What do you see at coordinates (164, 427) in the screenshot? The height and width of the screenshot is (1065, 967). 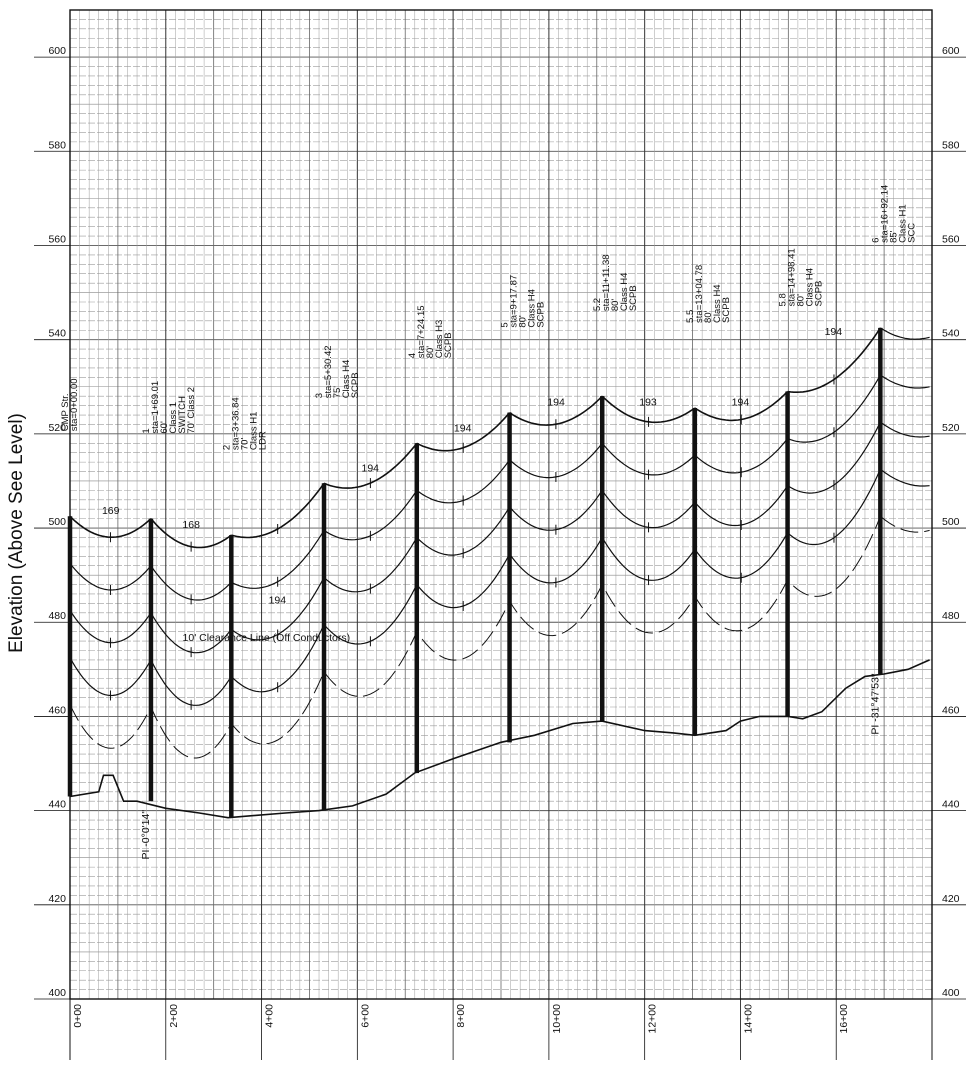 I see `structure-annotation: 60'` at bounding box center [164, 427].